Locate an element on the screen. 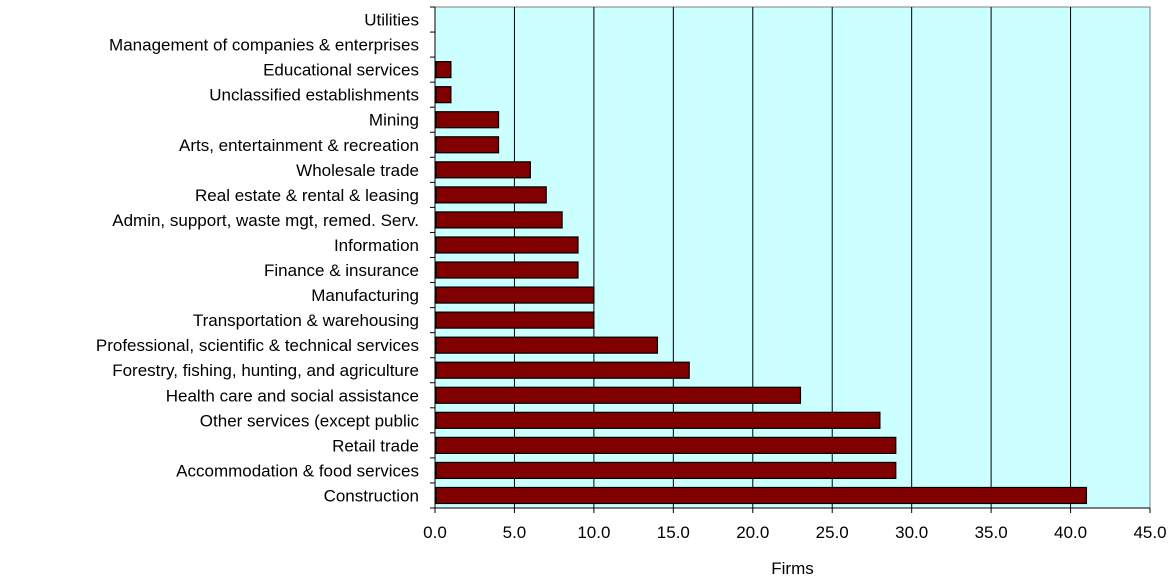  x-tick-label: 35.0 is located at coordinates (991, 532).